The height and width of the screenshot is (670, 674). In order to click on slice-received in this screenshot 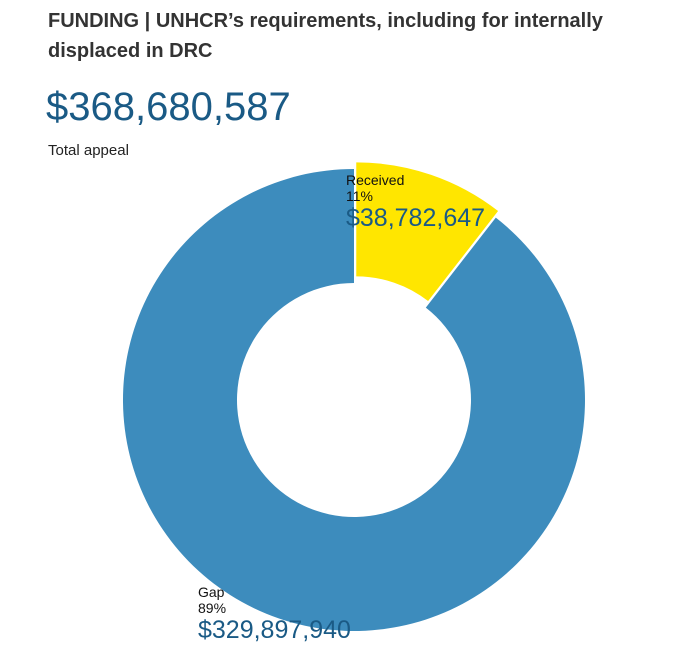, I will do `click(427, 232)`.